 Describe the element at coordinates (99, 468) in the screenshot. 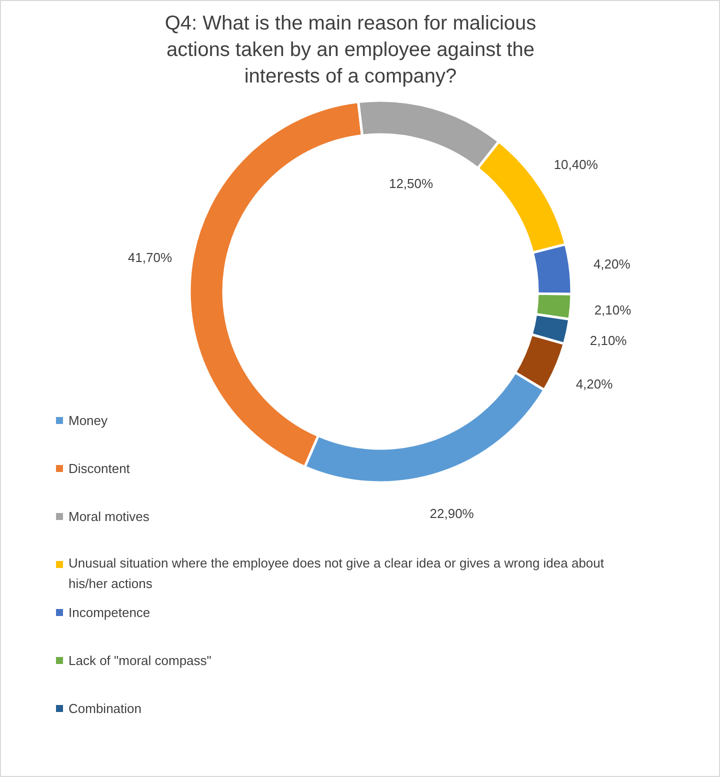

I see `legend-label: Discontent` at that location.